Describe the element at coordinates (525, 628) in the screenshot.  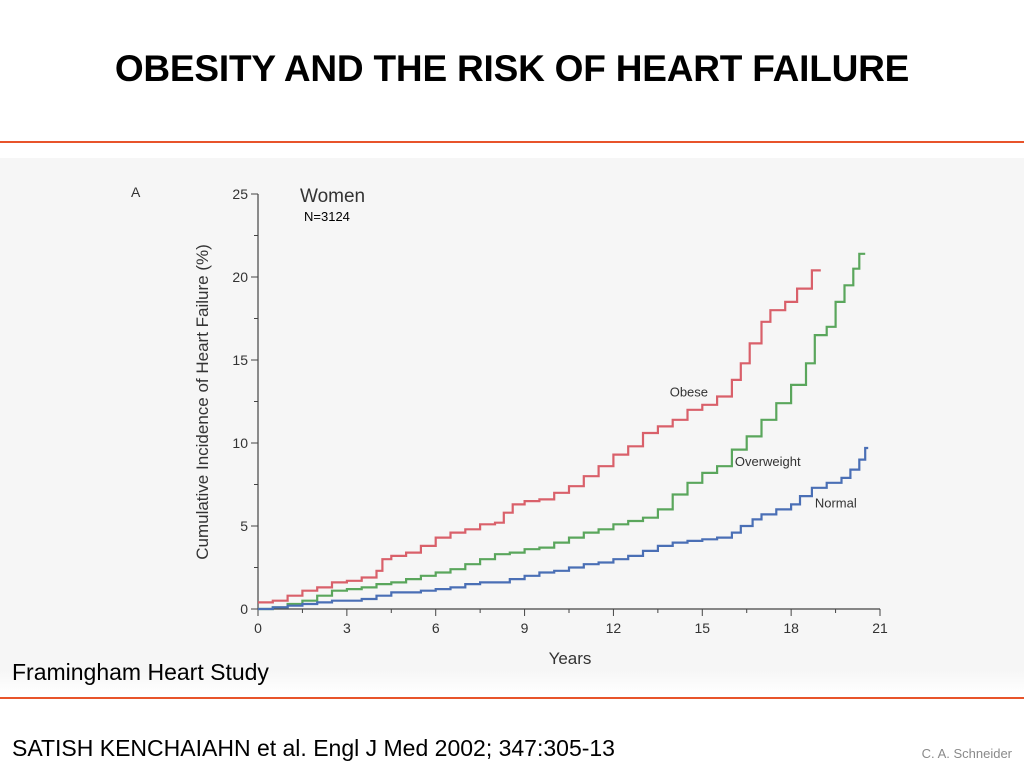
I see `x-tick-label: 9` at that location.